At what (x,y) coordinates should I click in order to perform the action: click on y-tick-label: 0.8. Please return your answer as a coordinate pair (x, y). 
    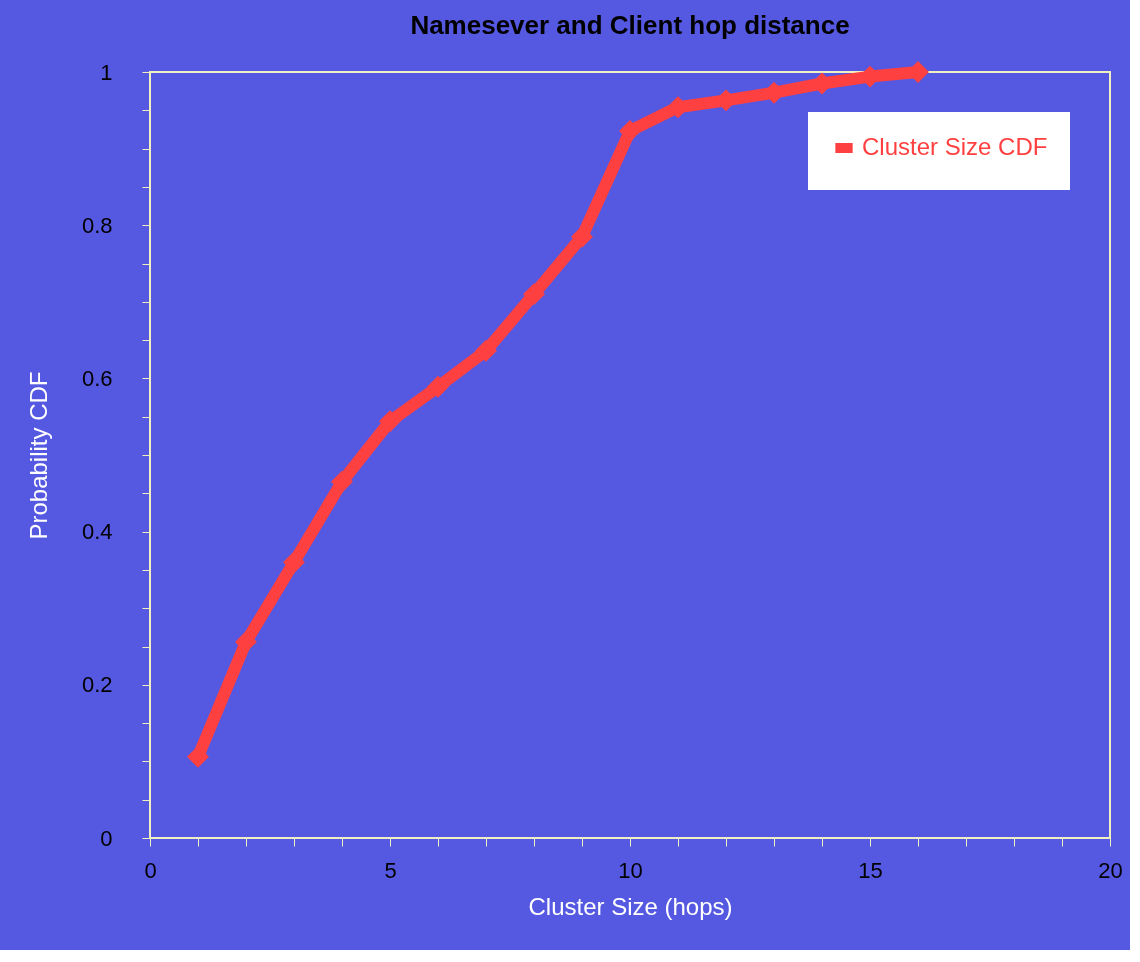
    Looking at the image, I should click on (97, 225).